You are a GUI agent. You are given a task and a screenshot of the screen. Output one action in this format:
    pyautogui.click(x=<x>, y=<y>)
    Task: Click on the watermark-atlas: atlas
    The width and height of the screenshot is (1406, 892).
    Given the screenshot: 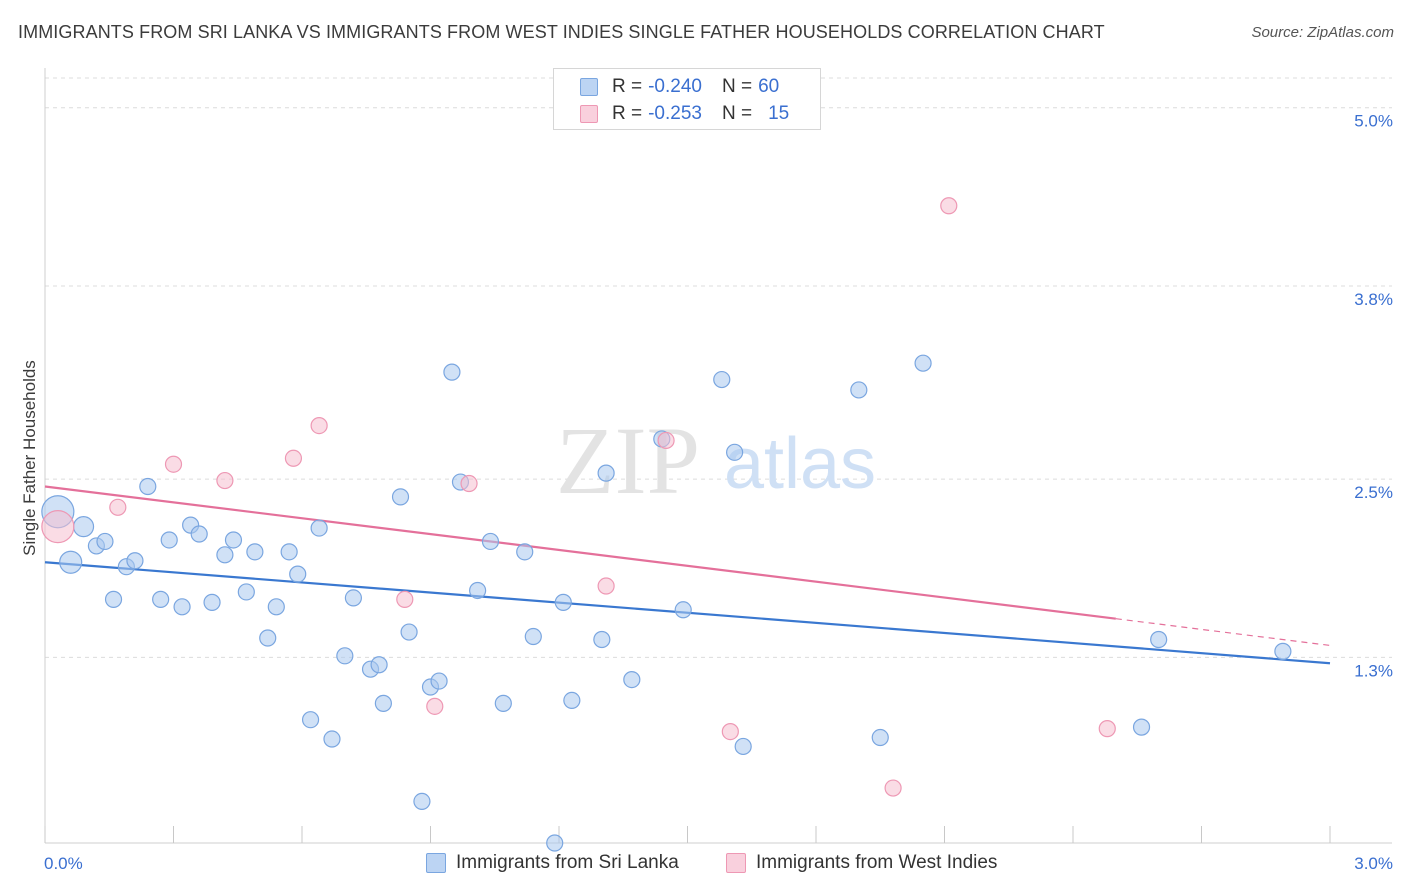 What is the action you would take?
    pyautogui.click(x=800, y=464)
    